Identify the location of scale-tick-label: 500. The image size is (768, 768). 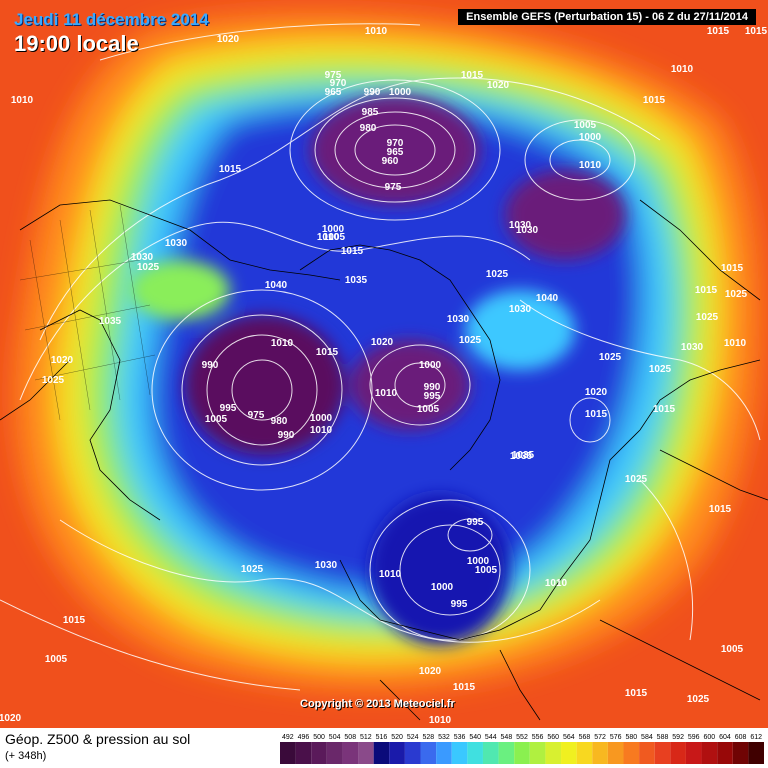
(319, 737).